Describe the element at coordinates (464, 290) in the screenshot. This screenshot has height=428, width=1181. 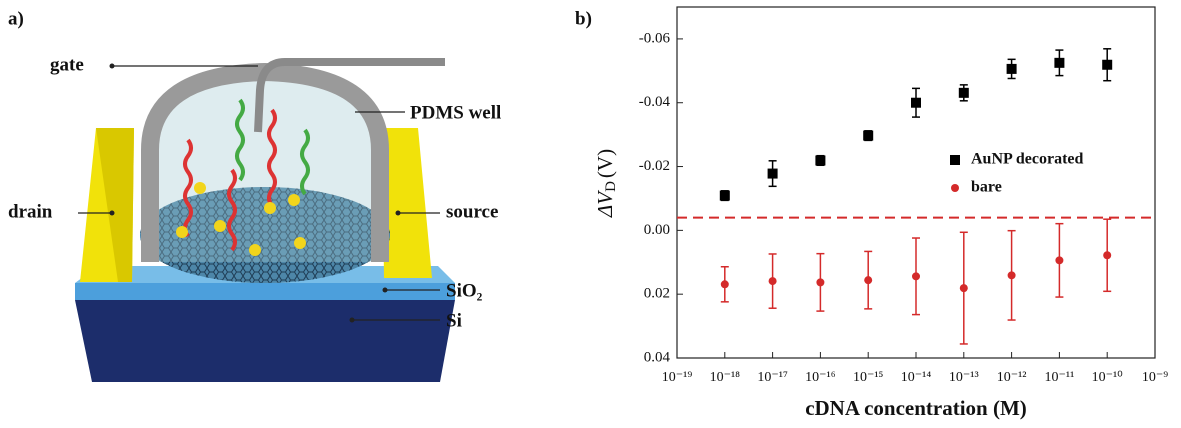
I see `diagram-label: SiO₂` at that location.